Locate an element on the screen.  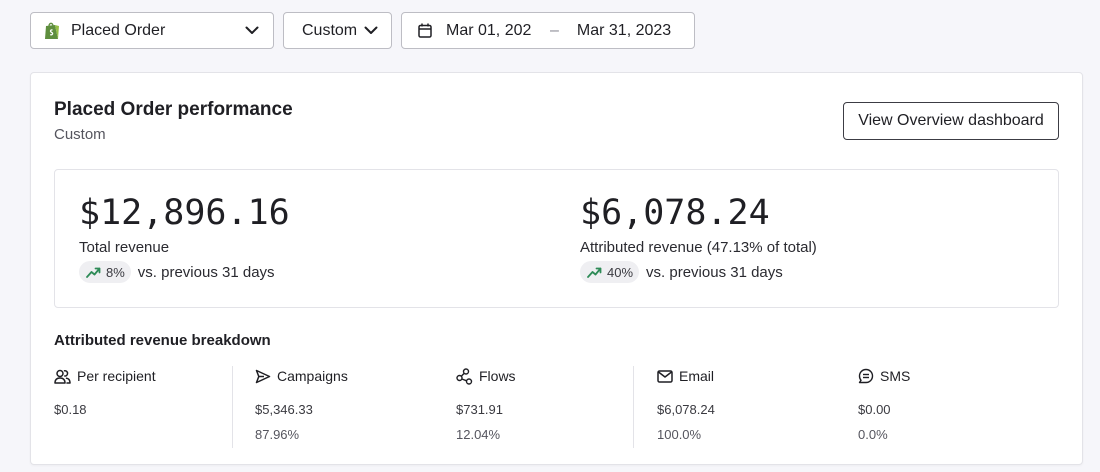
total-revenue-change: 8% vs. previous 31 days is located at coordinates (184, 272).